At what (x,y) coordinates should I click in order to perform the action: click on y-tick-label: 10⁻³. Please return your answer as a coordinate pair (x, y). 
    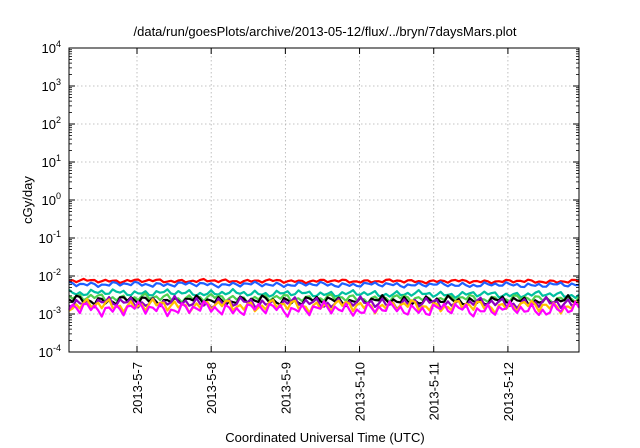
    Looking at the image, I should click on (50, 313).